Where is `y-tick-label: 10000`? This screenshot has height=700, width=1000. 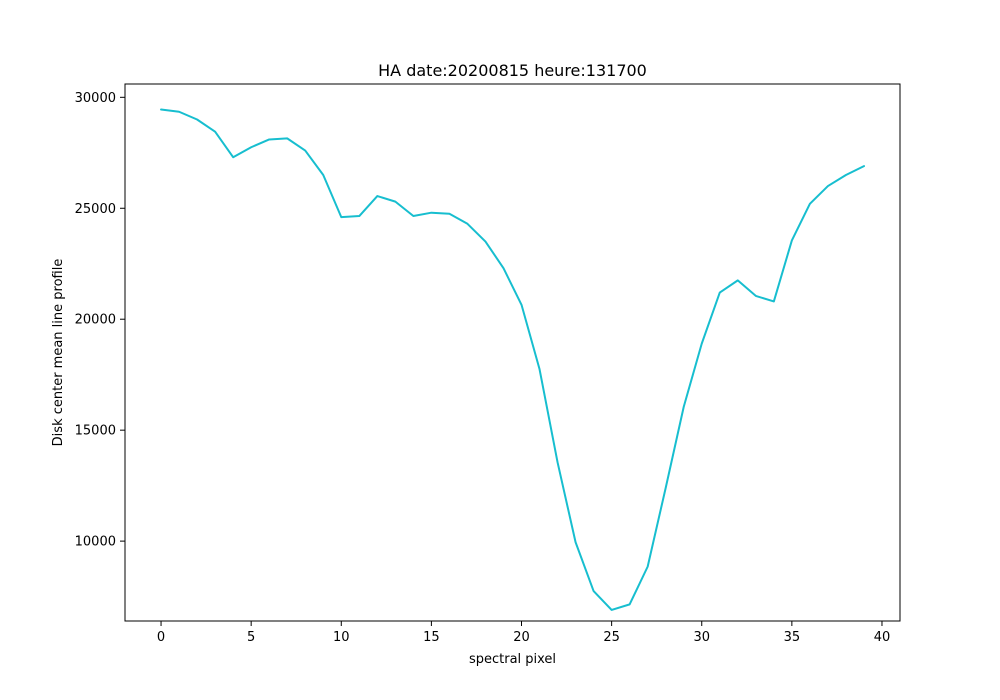
y-tick-label: 10000 is located at coordinates (95, 542).